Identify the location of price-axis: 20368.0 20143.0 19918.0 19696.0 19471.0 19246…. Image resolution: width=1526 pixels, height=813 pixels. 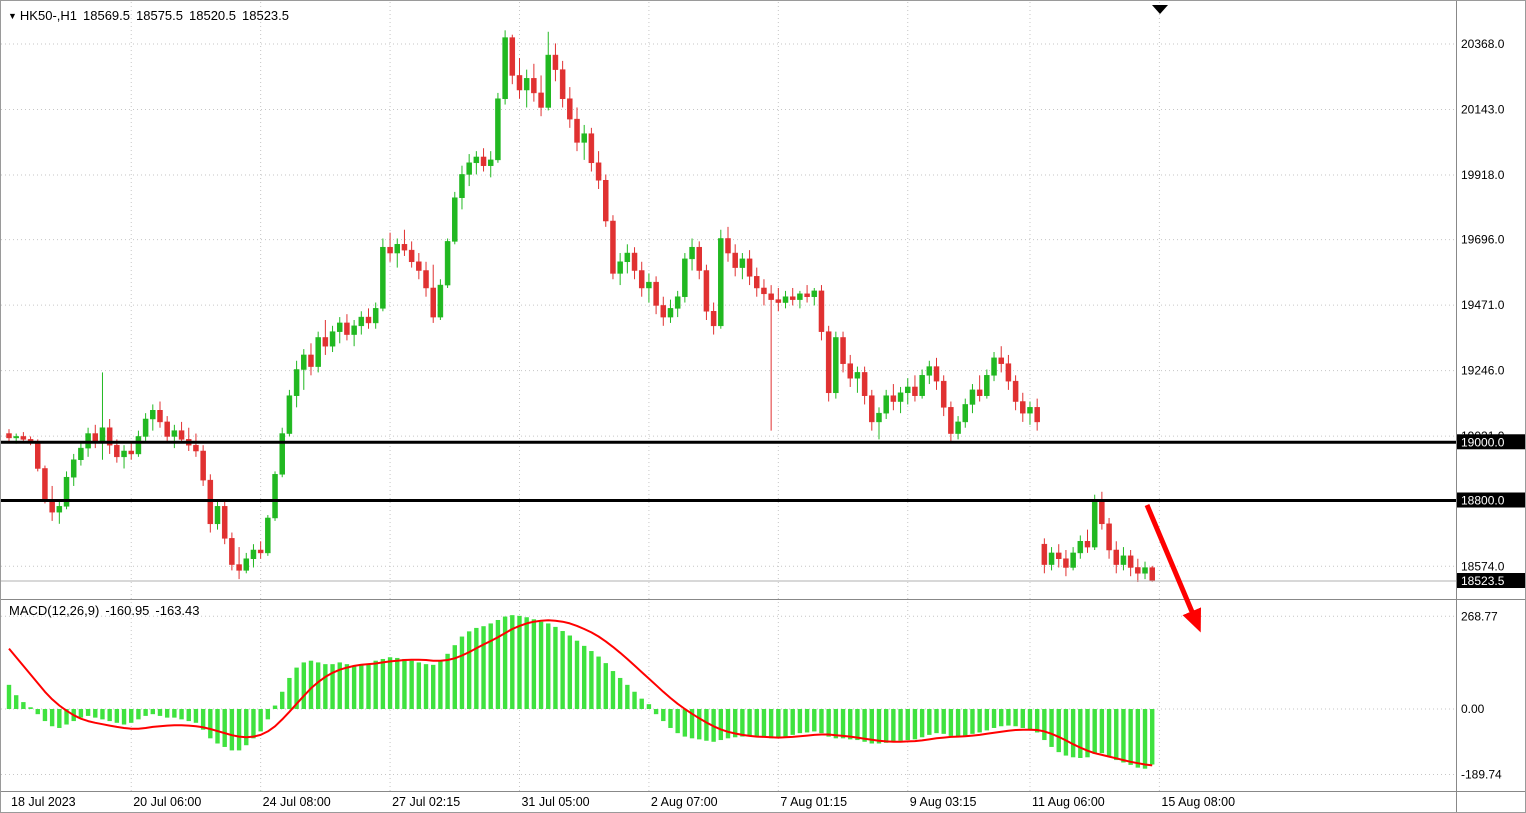
(1491, 409).